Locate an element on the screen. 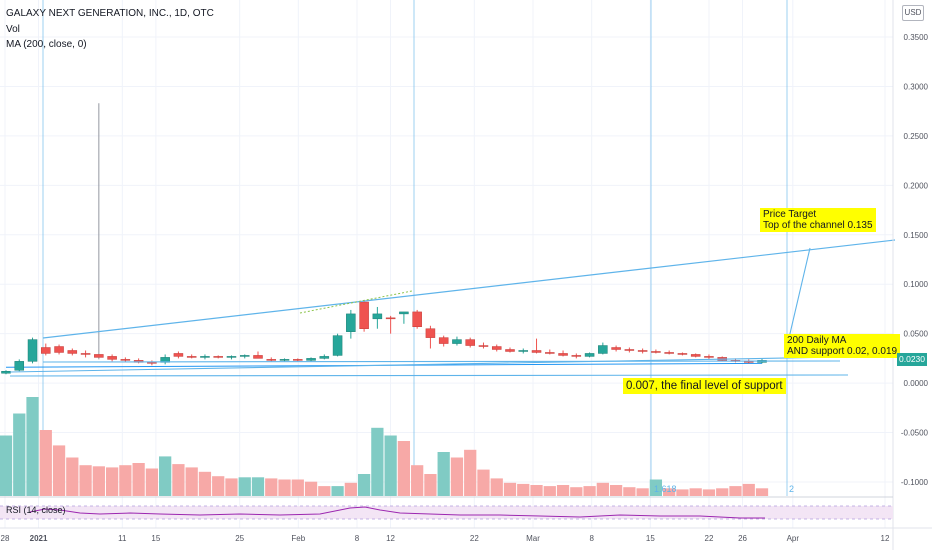 The height and width of the screenshot is (550, 932). final-support-note: 0.007, the final level of support is located at coordinates (704, 386).